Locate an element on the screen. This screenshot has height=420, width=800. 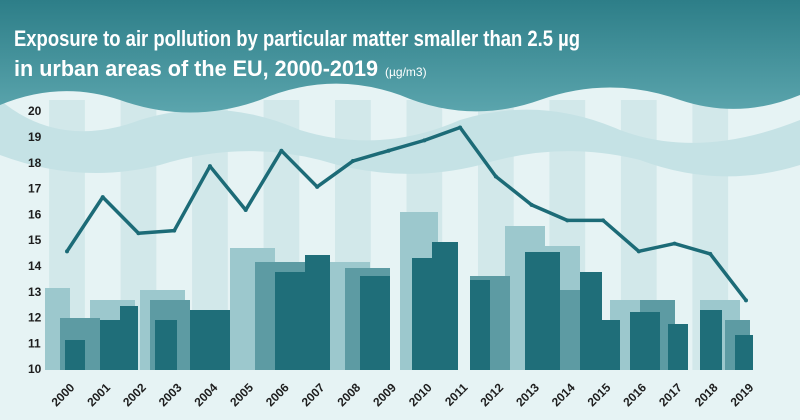
y-tick-label: 17 is located at coordinates (35, 189).